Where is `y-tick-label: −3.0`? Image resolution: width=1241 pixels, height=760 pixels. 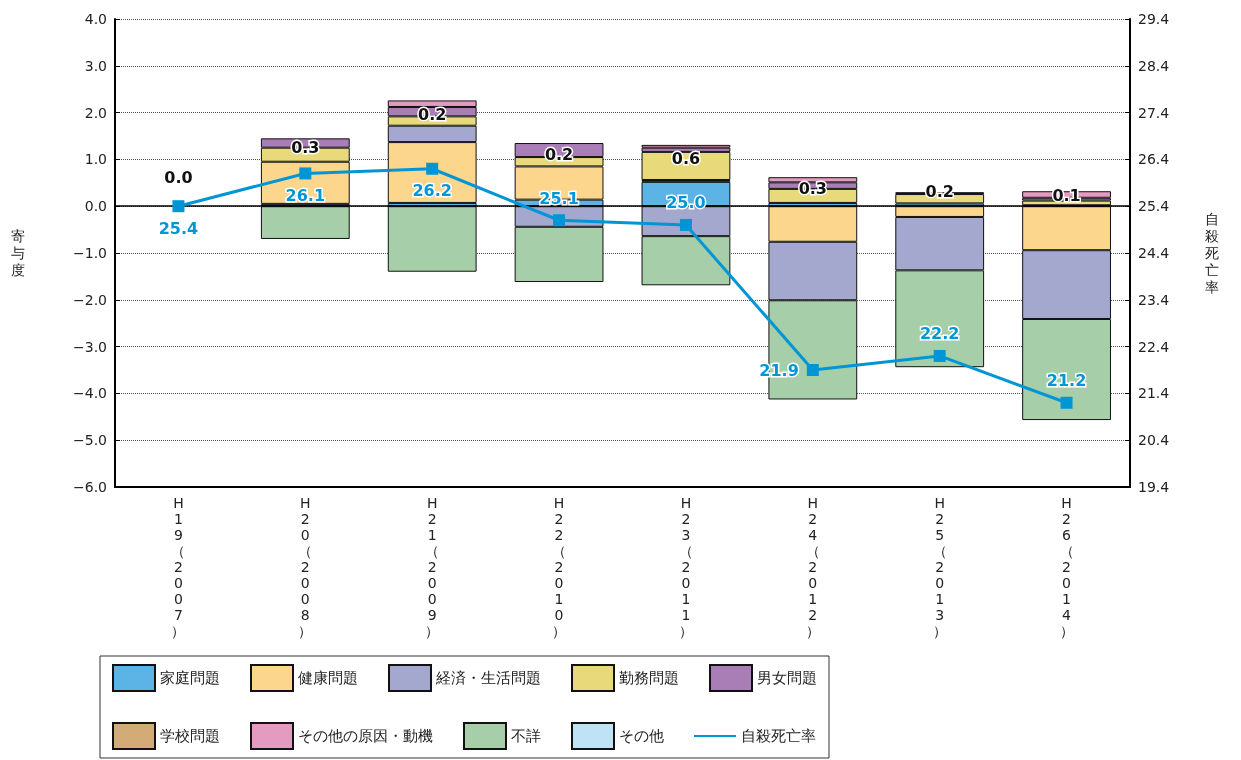
y-tick-label: −3.0 is located at coordinates (90, 346).